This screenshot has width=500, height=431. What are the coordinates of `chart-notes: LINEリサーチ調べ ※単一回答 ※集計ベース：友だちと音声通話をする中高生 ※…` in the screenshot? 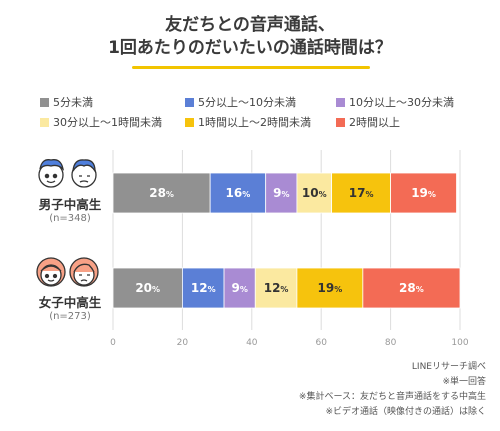 It's located at (336, 390).